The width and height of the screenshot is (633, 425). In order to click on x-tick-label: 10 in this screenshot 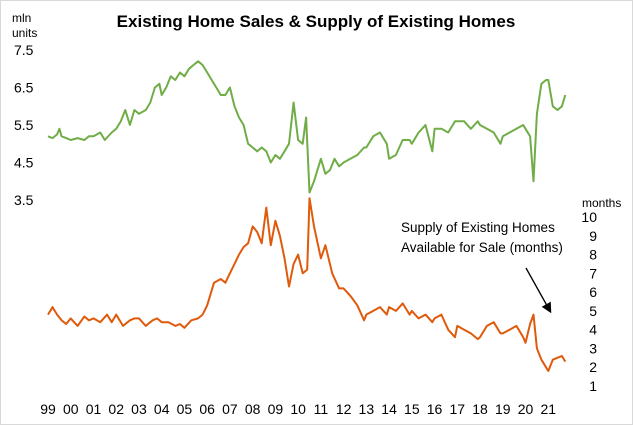, I will do `click(298, 409)`.